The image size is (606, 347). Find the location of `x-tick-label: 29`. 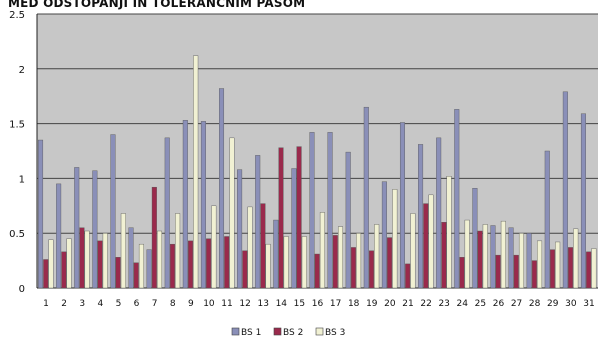

x-tick-label: 29 is located at coordinates (553, 304).